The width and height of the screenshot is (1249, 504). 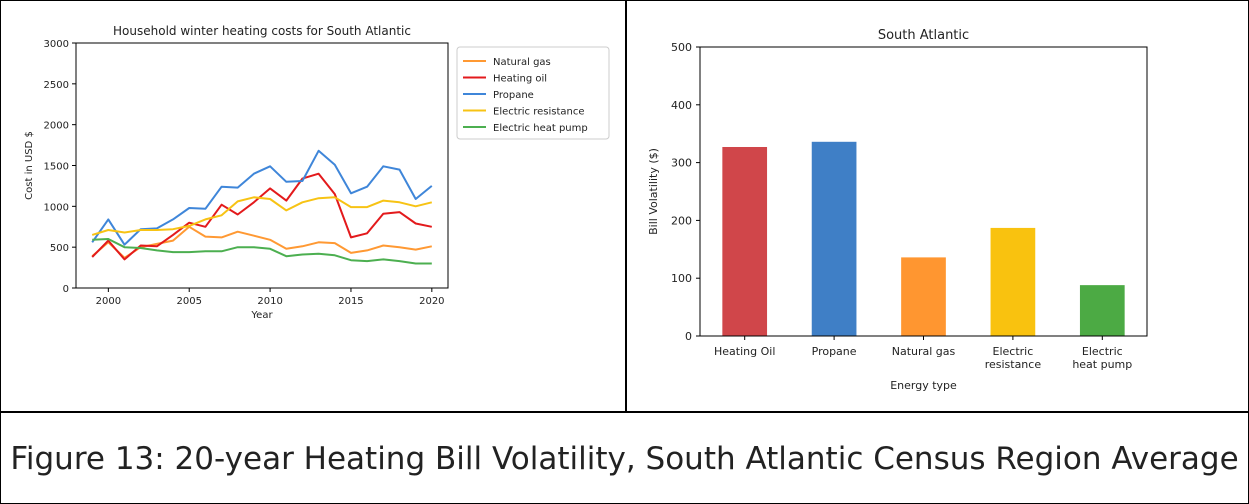 What do you see at coordinates (681, 163) in the screenshot?
I see `y-tick-label: 300` at bounding box center [681, 163].